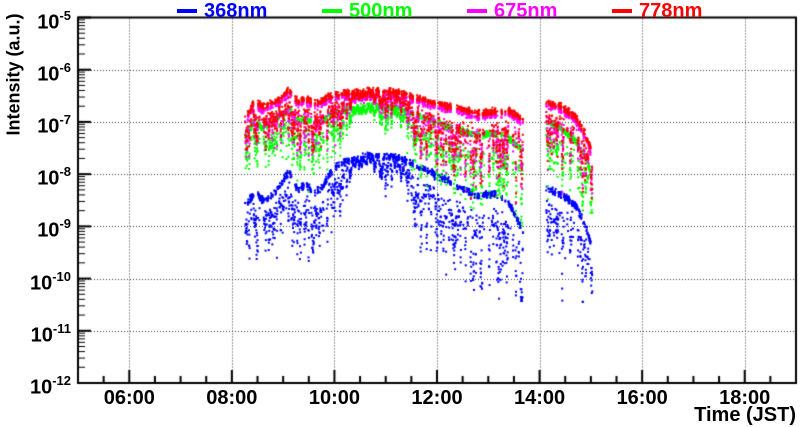 The width and height of the screenshot is (800, 427). What do you see at coordinates (622, 11) in the screenshot?
I see `legend-line-778nm-icon` at bounding box center [622, 11].